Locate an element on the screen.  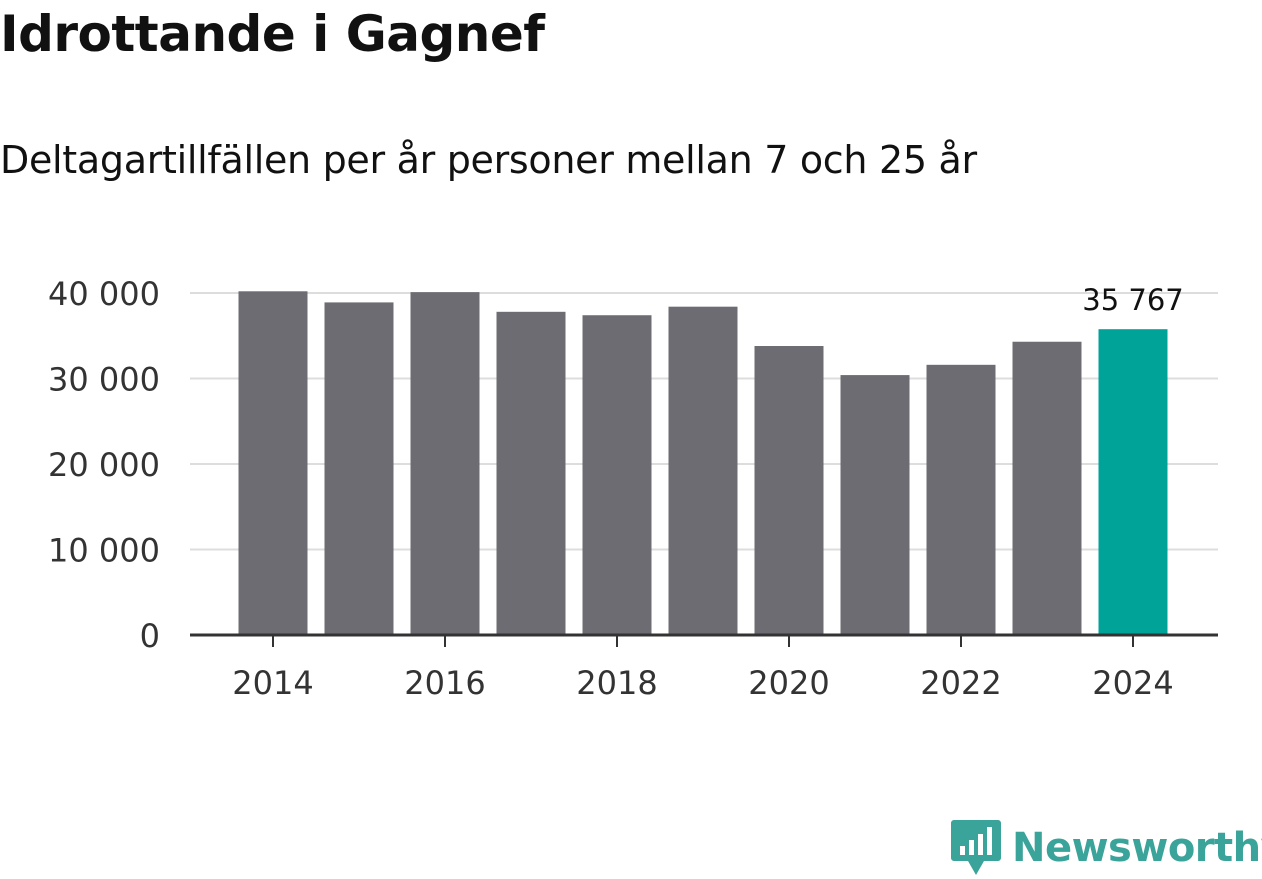
newsworthy-logo: Newsworthy is located at coordinates (1106, 848).